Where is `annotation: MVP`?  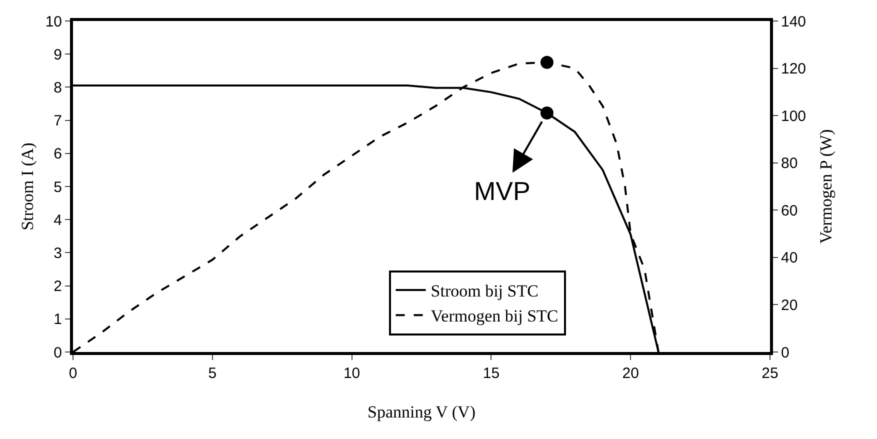 annotation: MVP is located at coordinates (502, 191).